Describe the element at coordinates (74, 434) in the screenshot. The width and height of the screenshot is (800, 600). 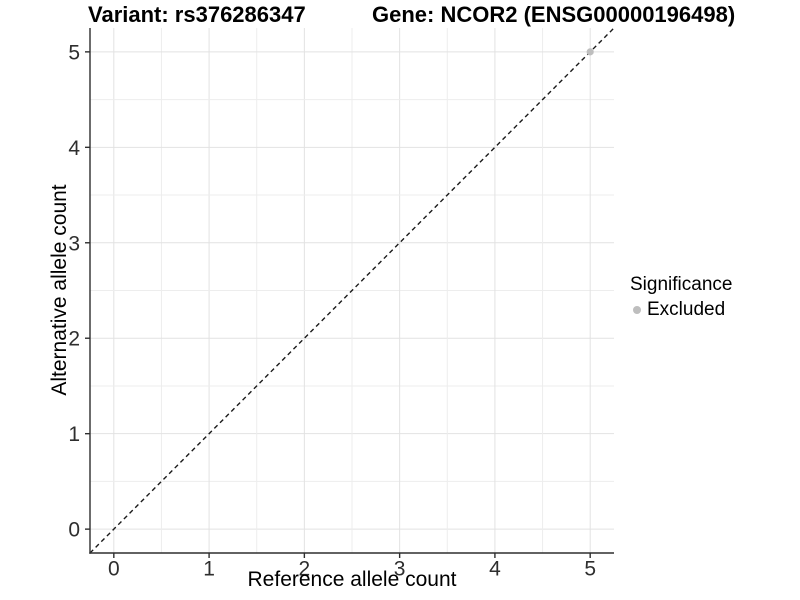
I see `y-tick-label: 1` at that location.